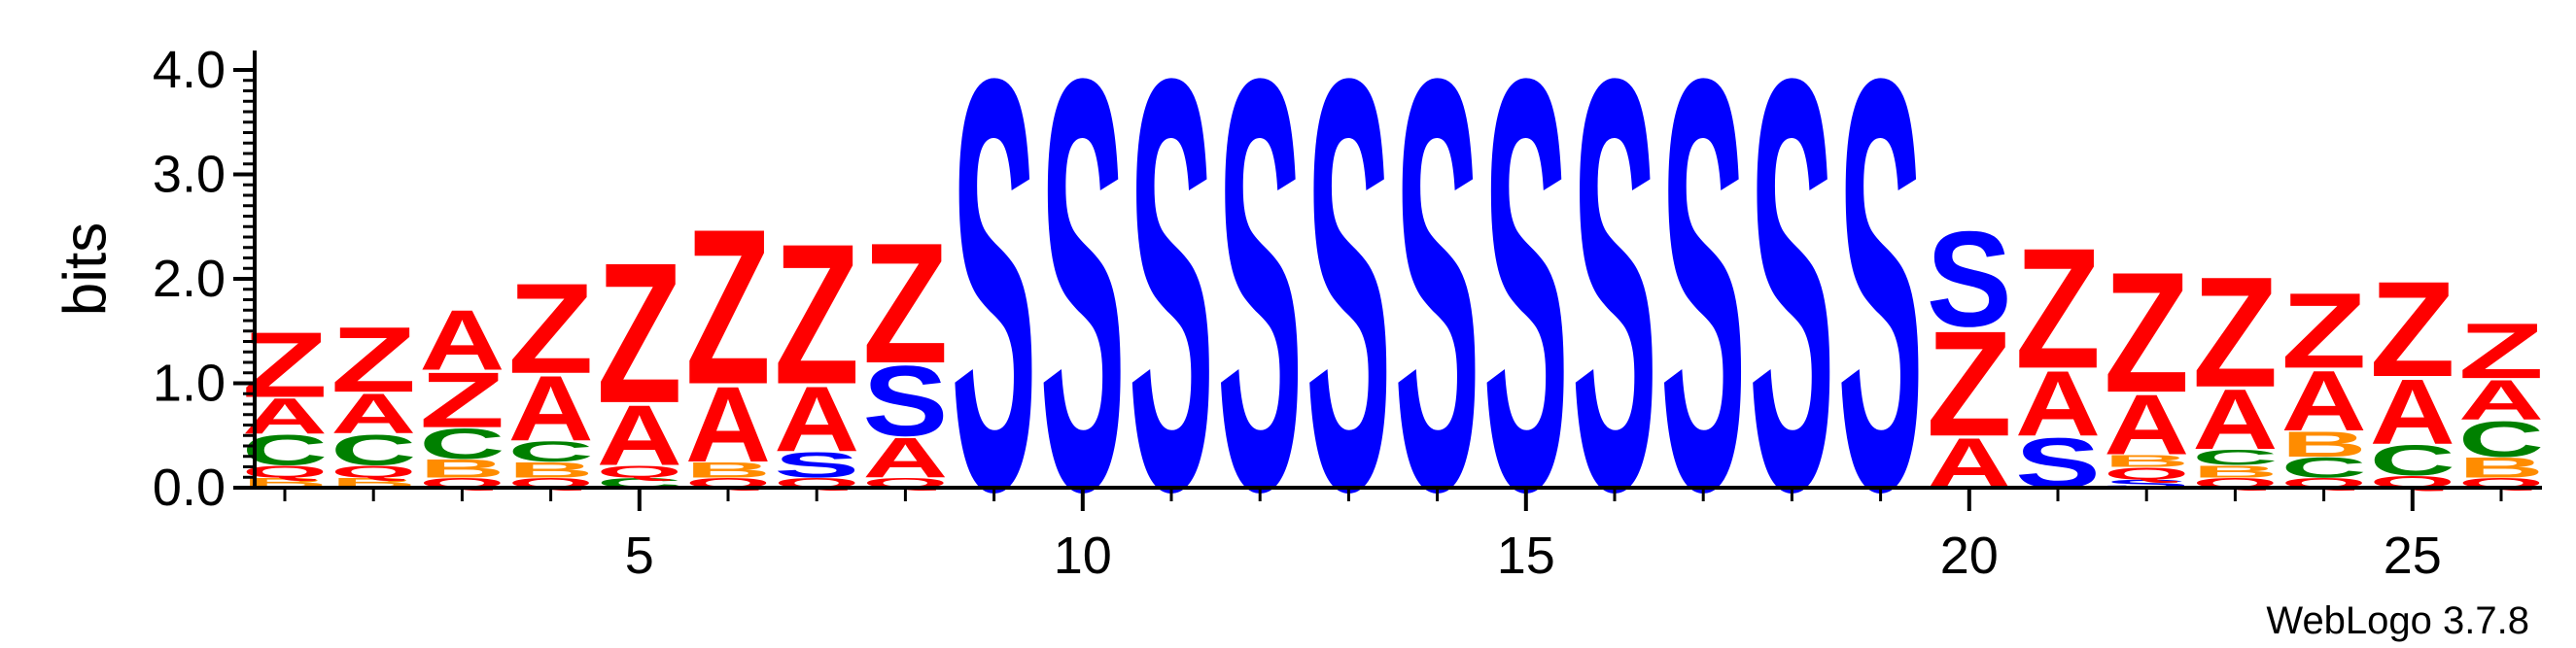 This screenshot has width=2576, height=648. I want to click on x-tick-label: 25, so click(2413, 556).